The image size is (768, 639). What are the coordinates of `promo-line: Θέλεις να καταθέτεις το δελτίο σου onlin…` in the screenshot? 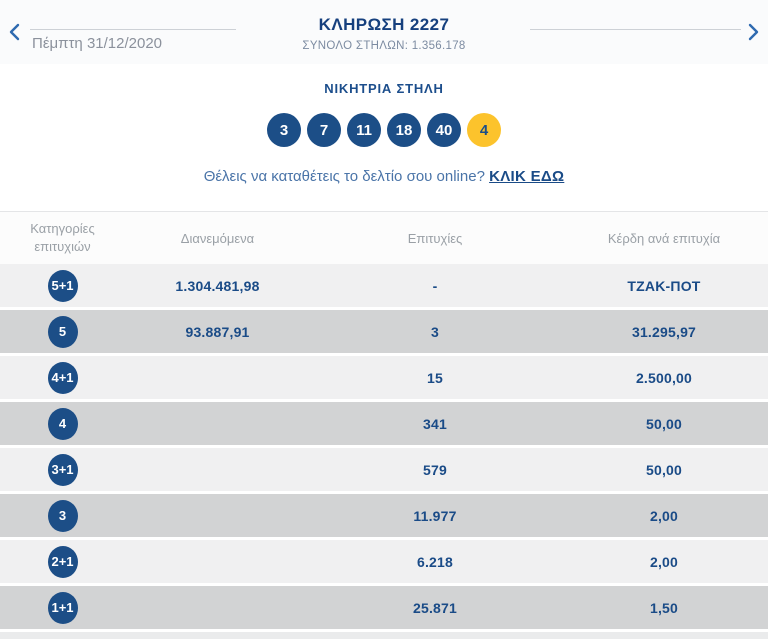 It's located at (384, 176).